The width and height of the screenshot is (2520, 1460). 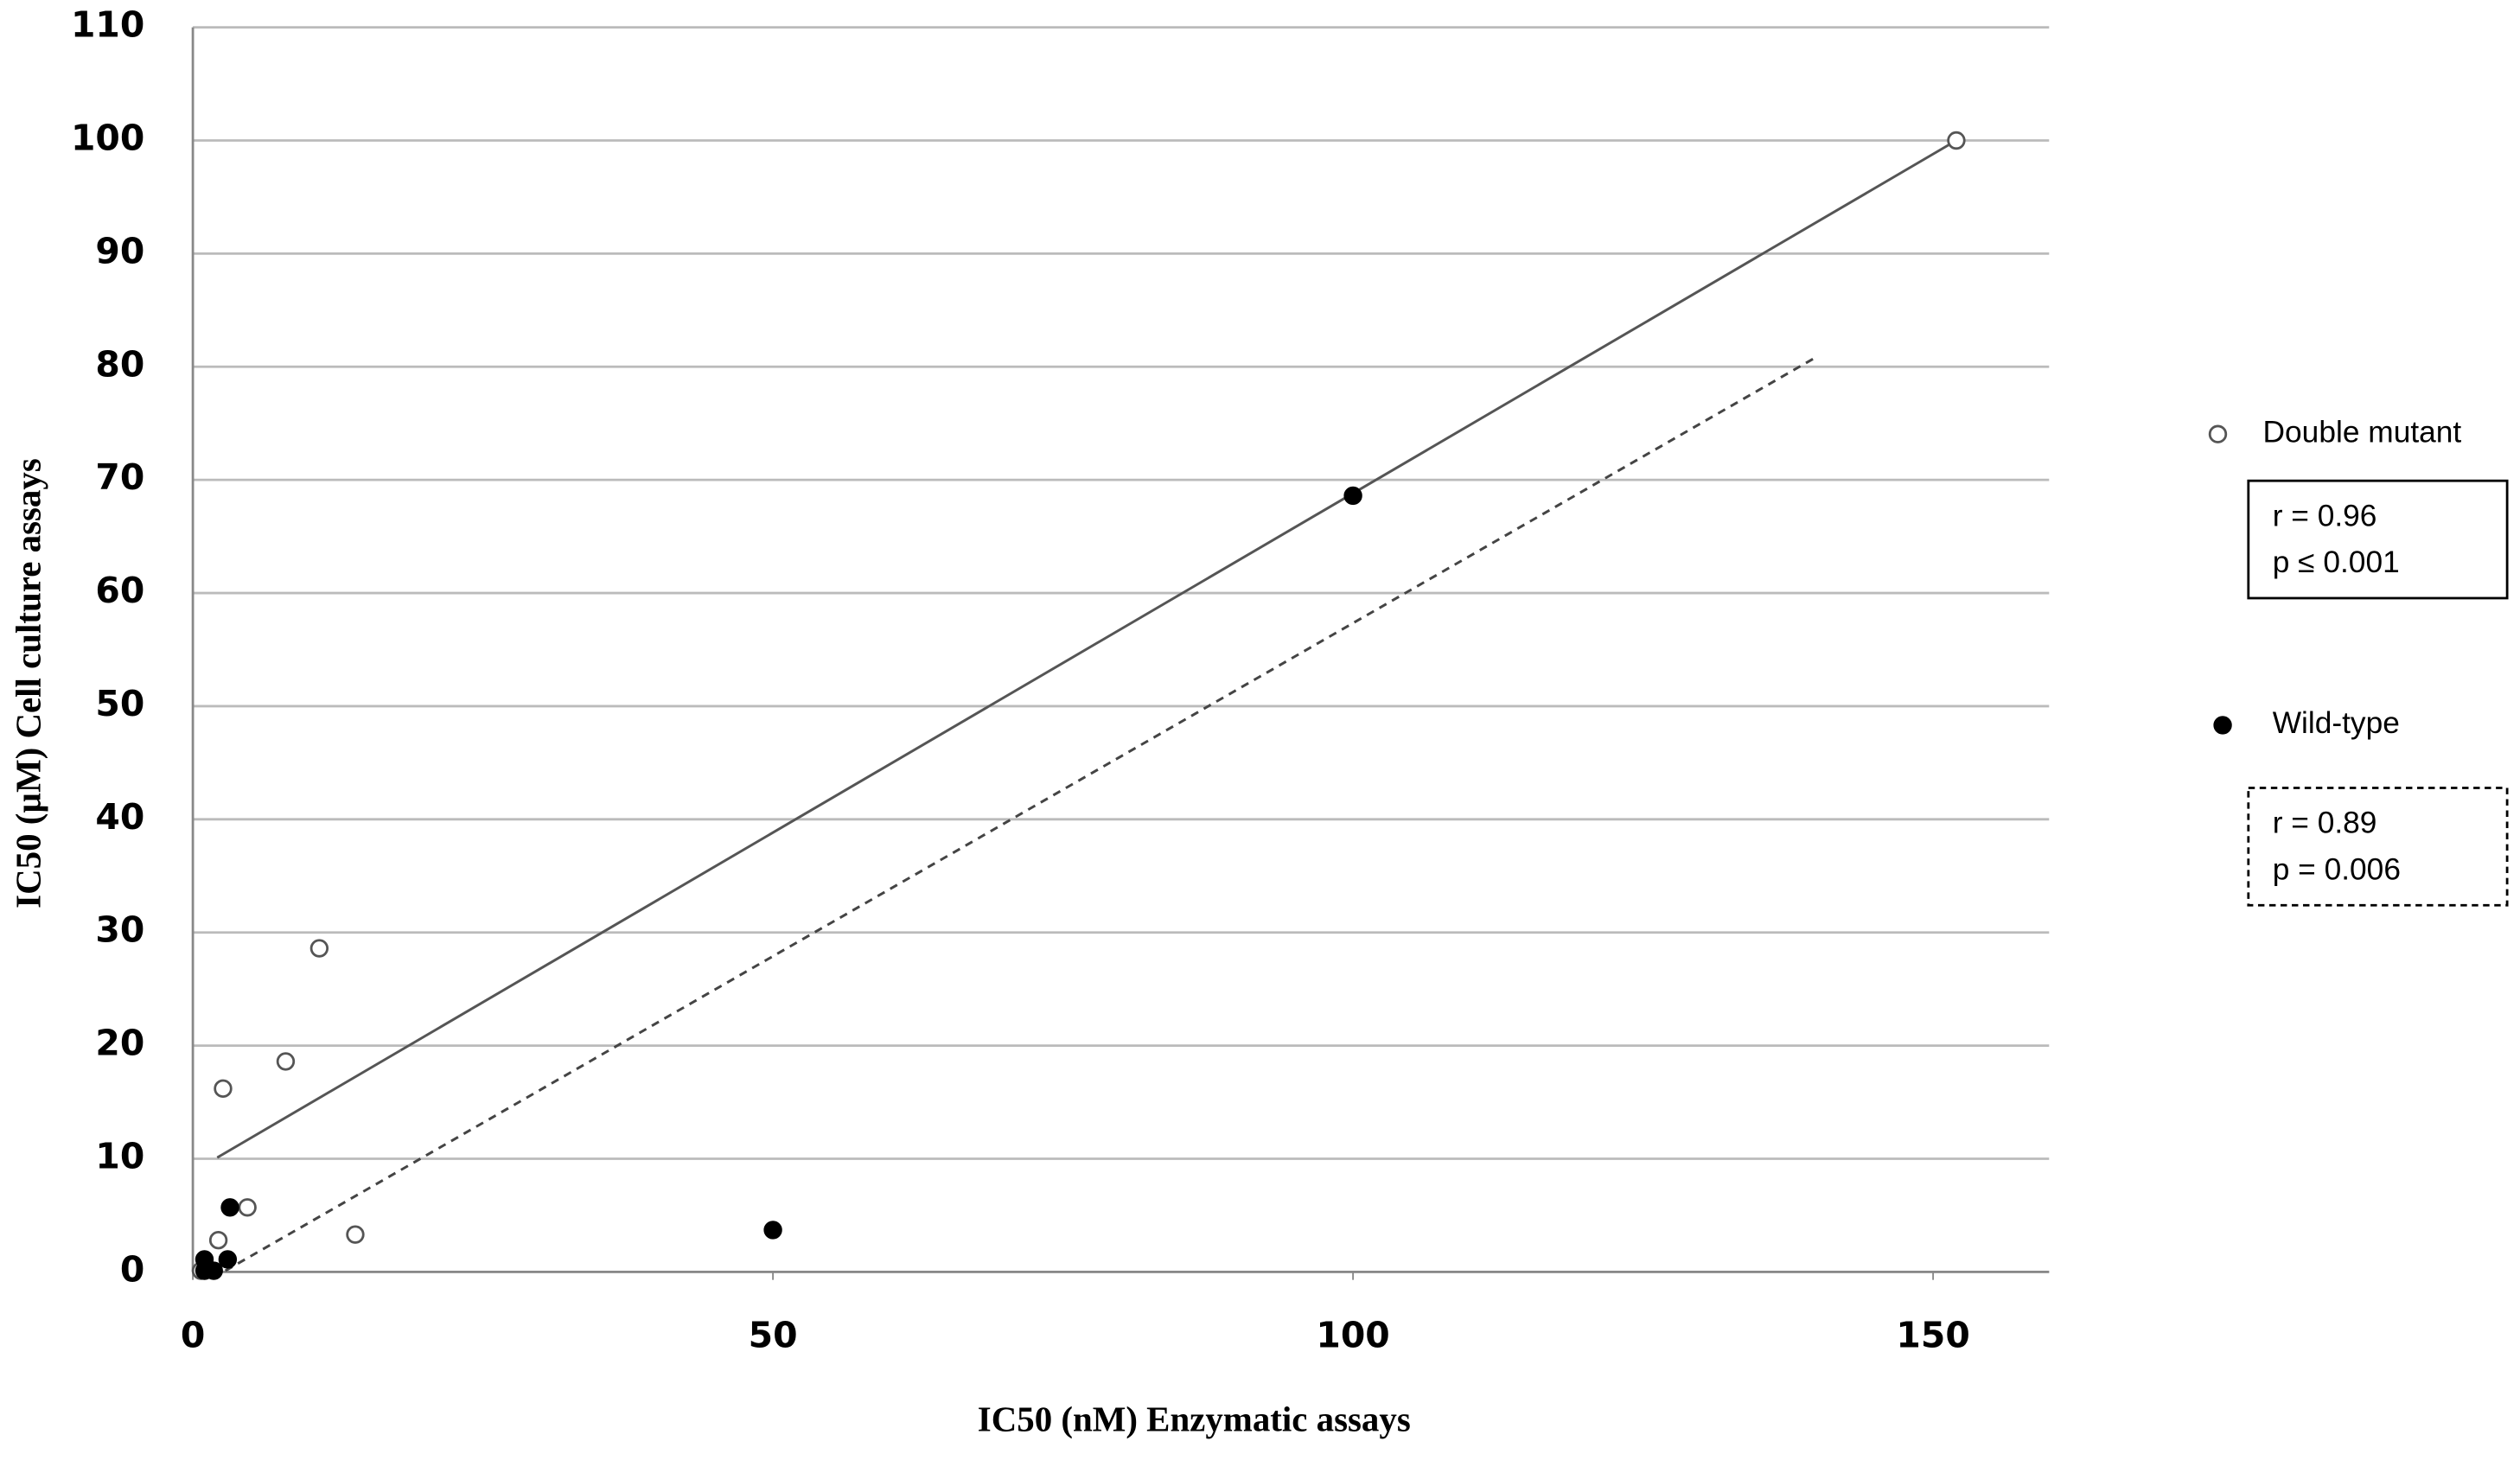 What do you see at coordinates (120, 1155) in the screenshot?
I see `y-tick-label: 10` at bounding box center [120, 1155].